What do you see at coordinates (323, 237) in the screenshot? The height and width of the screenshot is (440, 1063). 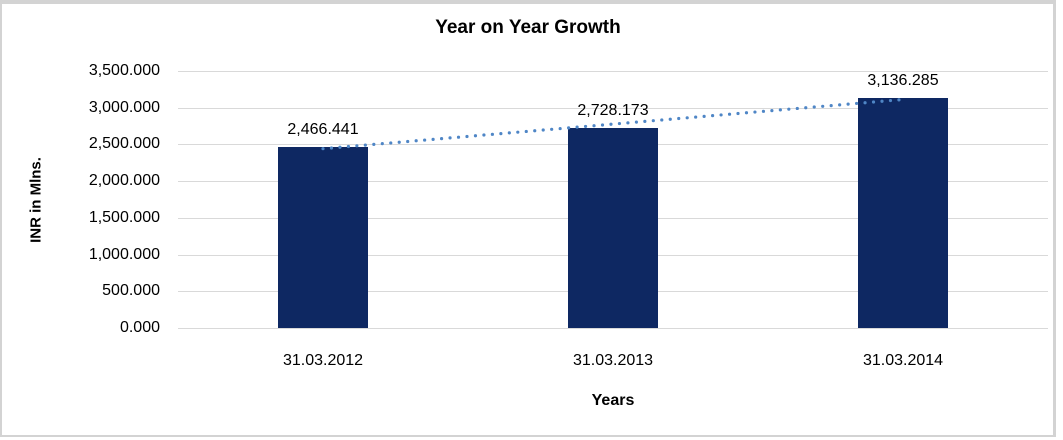 I see `bar-31.03.2012` at bounding box center [323, 237].